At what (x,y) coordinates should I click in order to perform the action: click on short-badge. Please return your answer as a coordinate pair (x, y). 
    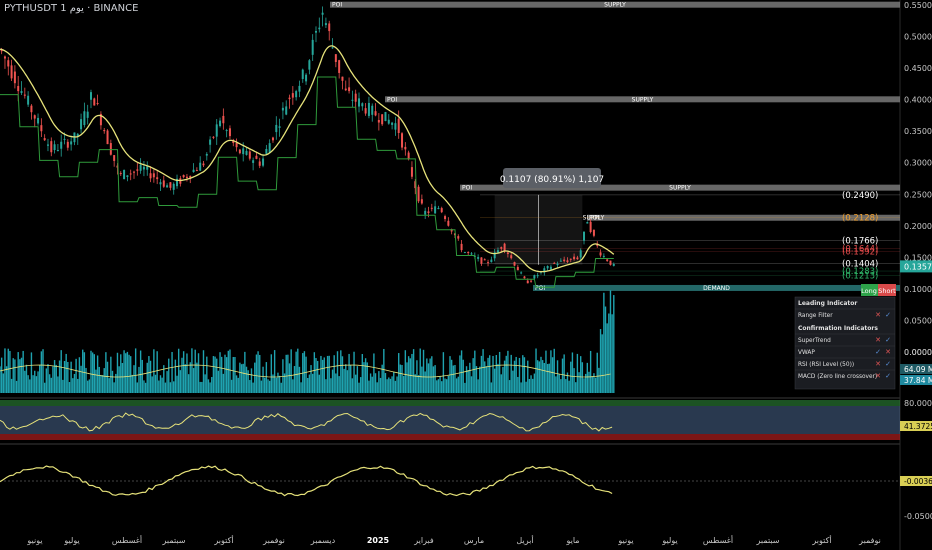
    Looking at the image, I should click on (887, 290).